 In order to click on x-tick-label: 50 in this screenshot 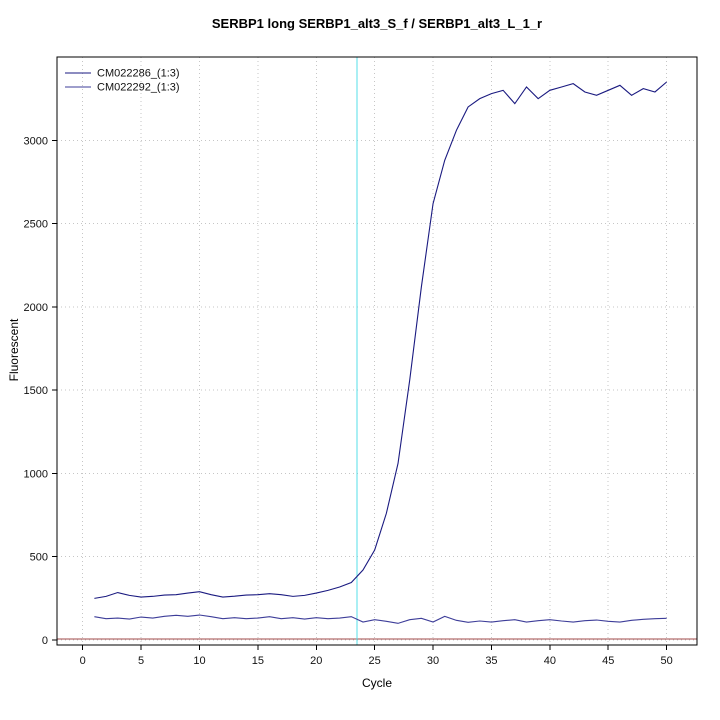, I will do `click(667, 661)`.